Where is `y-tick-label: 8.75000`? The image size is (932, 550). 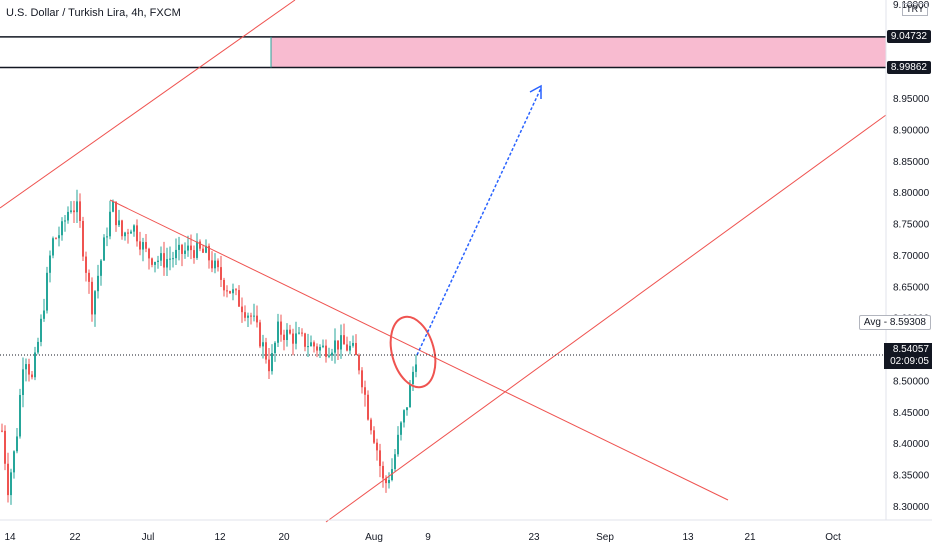 y-tick-label: 8.75000 is located at coordinates (911, 225).